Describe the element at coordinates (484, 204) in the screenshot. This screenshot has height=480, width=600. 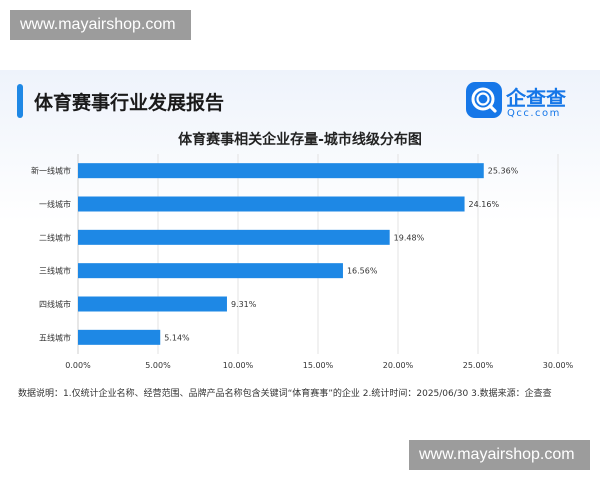
I see `value-label: 24.16%` at that location.